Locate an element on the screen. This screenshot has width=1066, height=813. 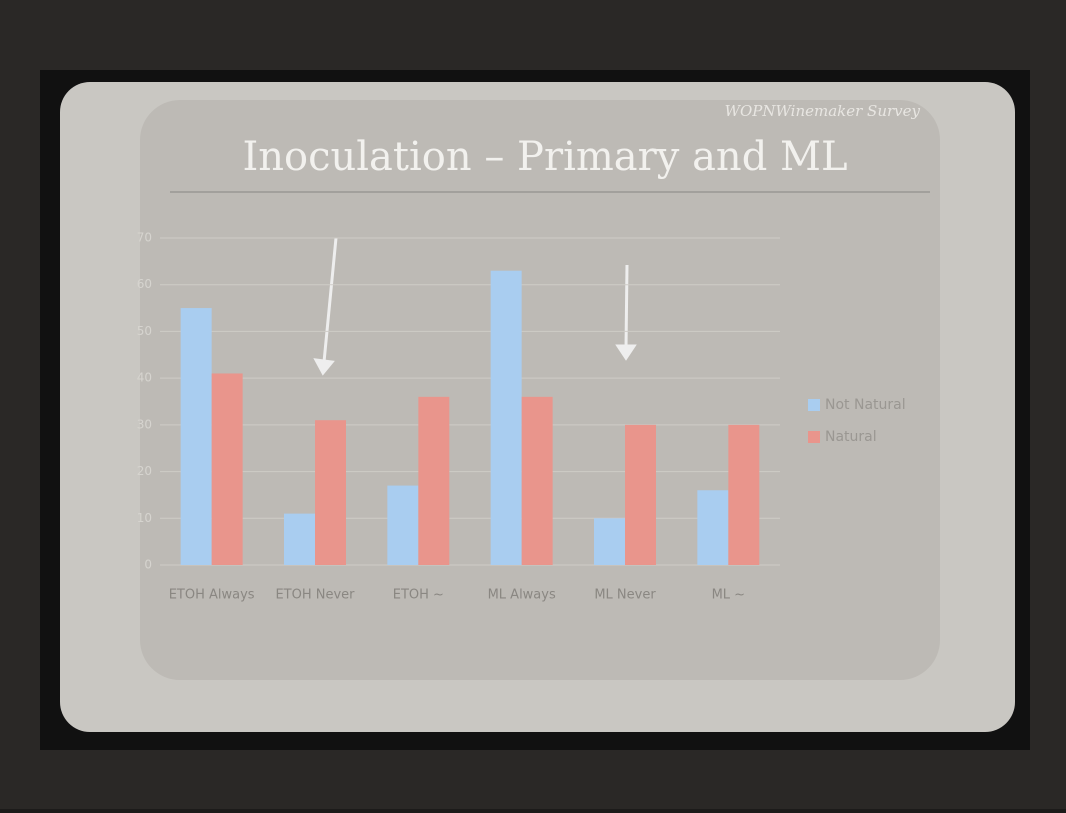
y-tick-label: 0 is located at coordinates (148, 565).